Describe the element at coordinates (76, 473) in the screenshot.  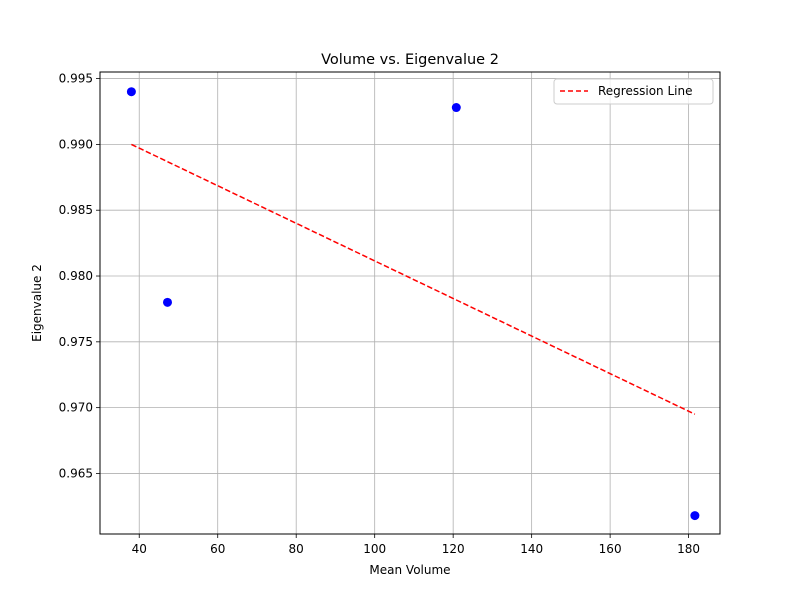
I see `y-tick-label: 0.965` at that location.